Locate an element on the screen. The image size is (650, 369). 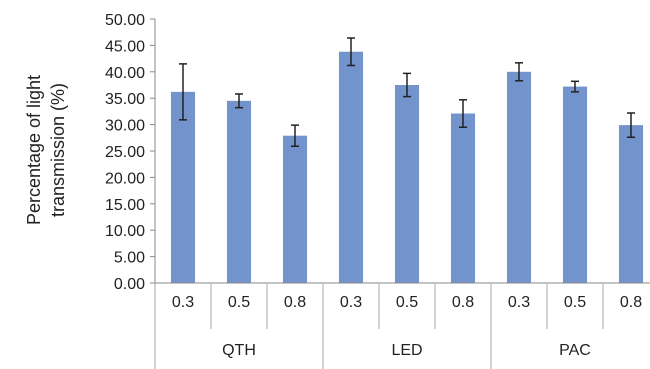
y-tick-label: 5.00 is located at coordinates (129, 258).